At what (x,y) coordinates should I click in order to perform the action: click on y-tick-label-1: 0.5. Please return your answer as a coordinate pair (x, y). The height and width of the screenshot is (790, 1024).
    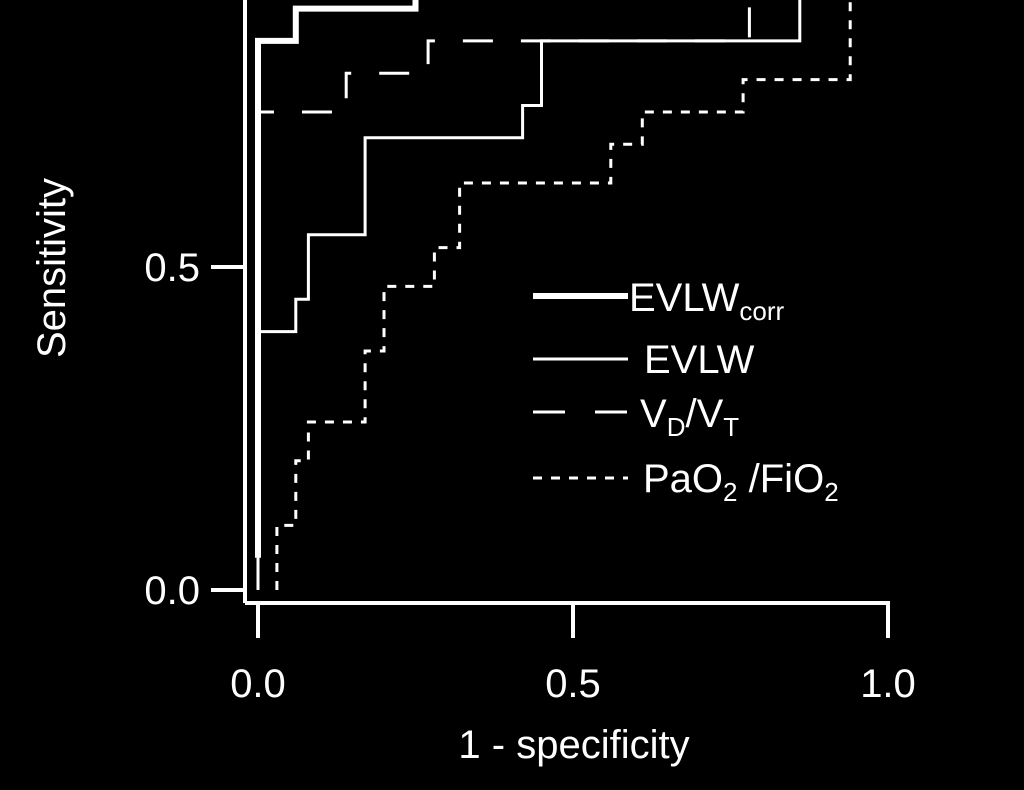
    Looking at the image, I should click on (172, 268).